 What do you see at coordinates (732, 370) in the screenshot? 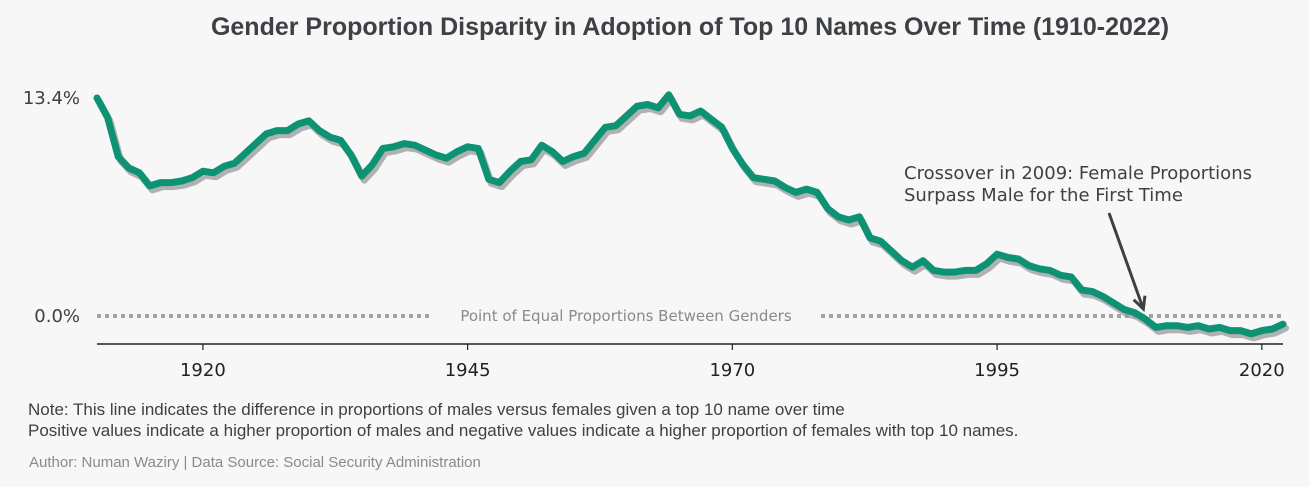
I see `x-tick-label: 1970` at bounding box center [732, 370].